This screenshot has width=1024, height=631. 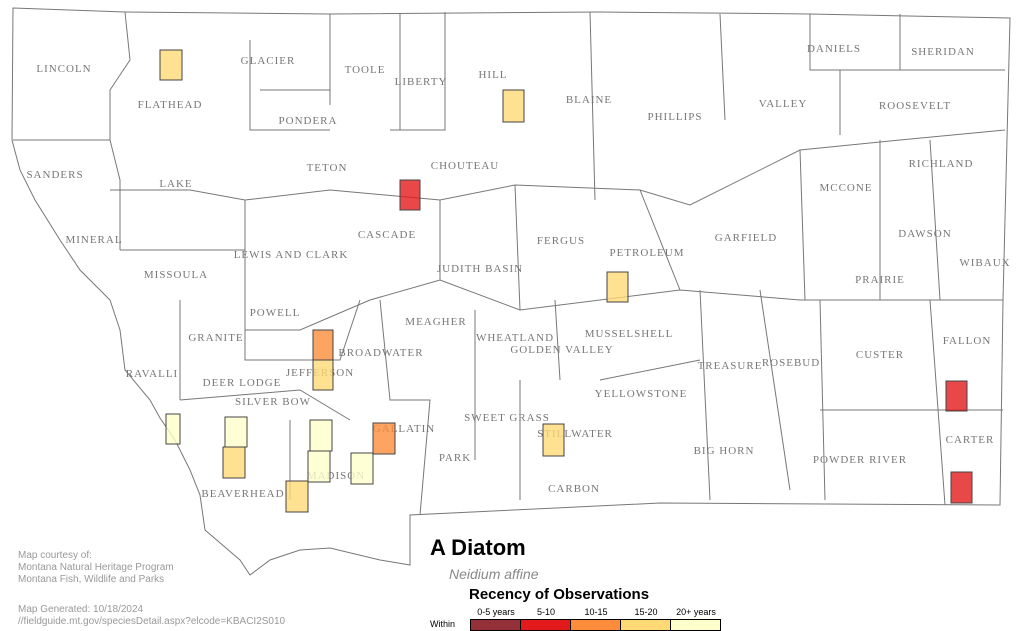 What do you see at coordinates (308, 121) in the screenshot?
I see `county-label: PONDERA` at bounding box center [308, 121].